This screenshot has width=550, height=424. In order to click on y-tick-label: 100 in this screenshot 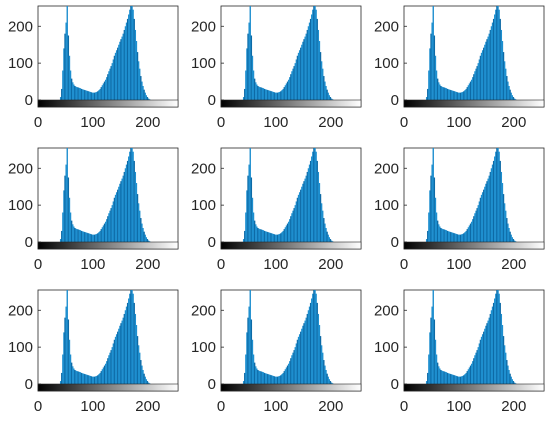, I will do `click(386, 63)`.